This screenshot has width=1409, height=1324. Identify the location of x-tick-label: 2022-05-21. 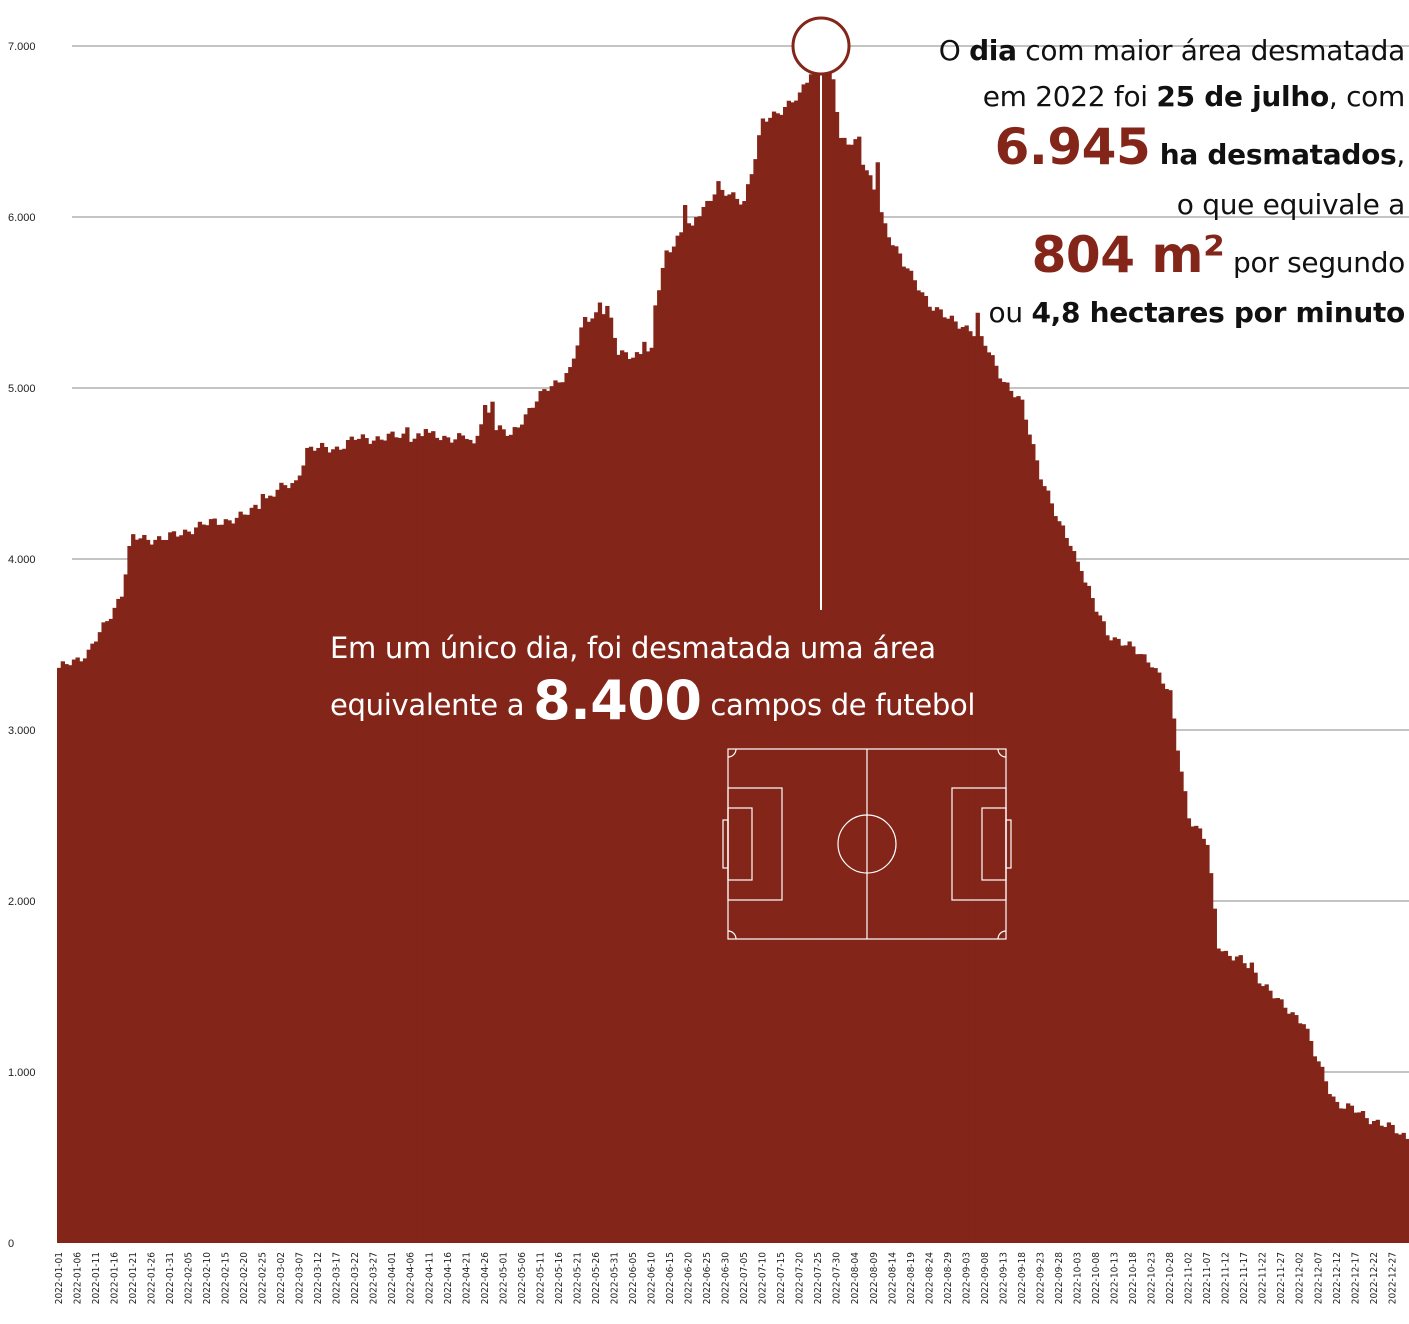
(577, 1278).